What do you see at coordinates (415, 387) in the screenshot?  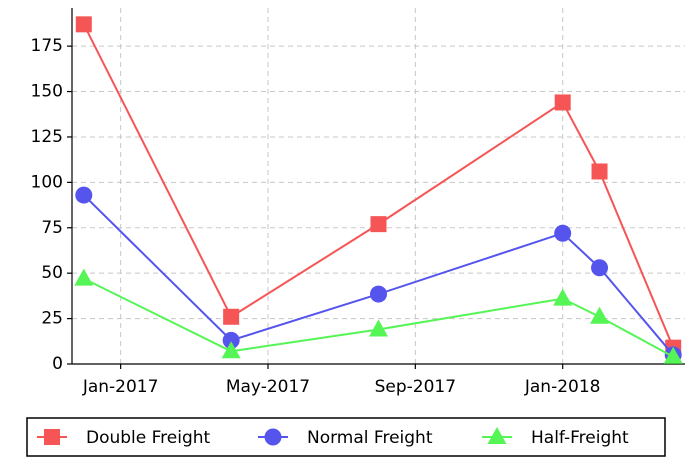 I see `x-tick-label: Sep-2017` at bounding box center [415, 387].